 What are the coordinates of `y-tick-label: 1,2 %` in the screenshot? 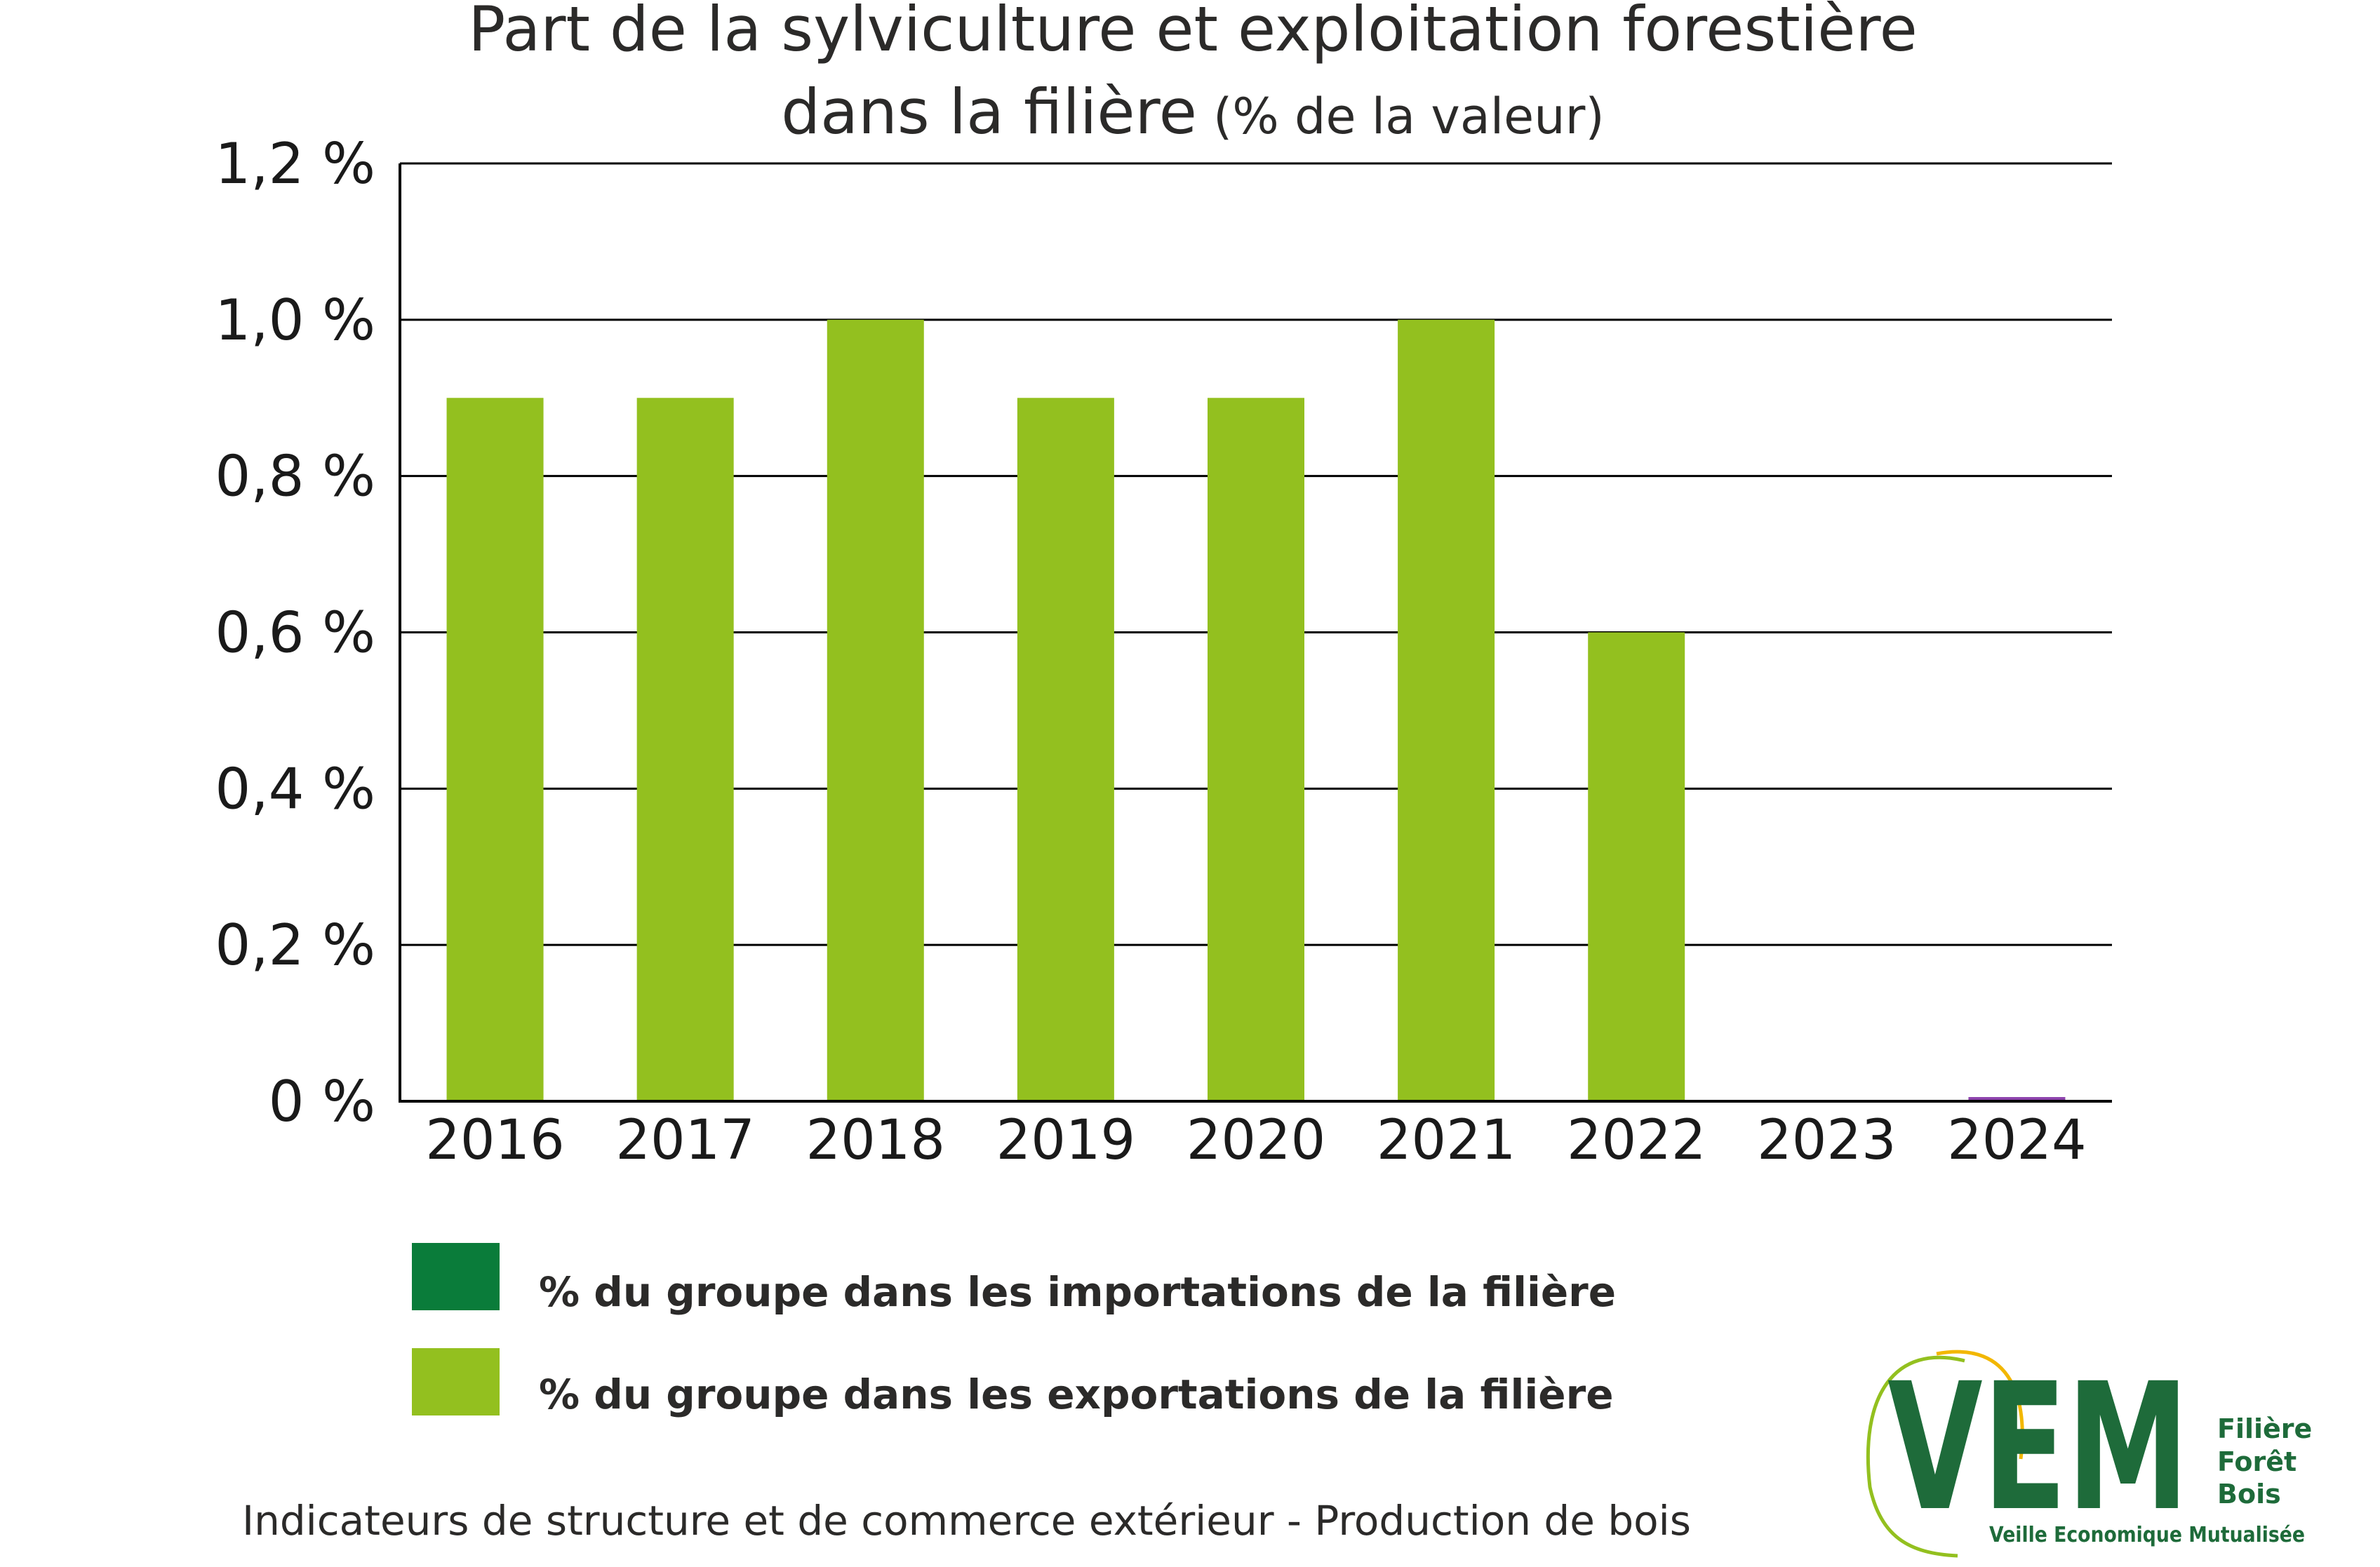 It's located at (295, 163).